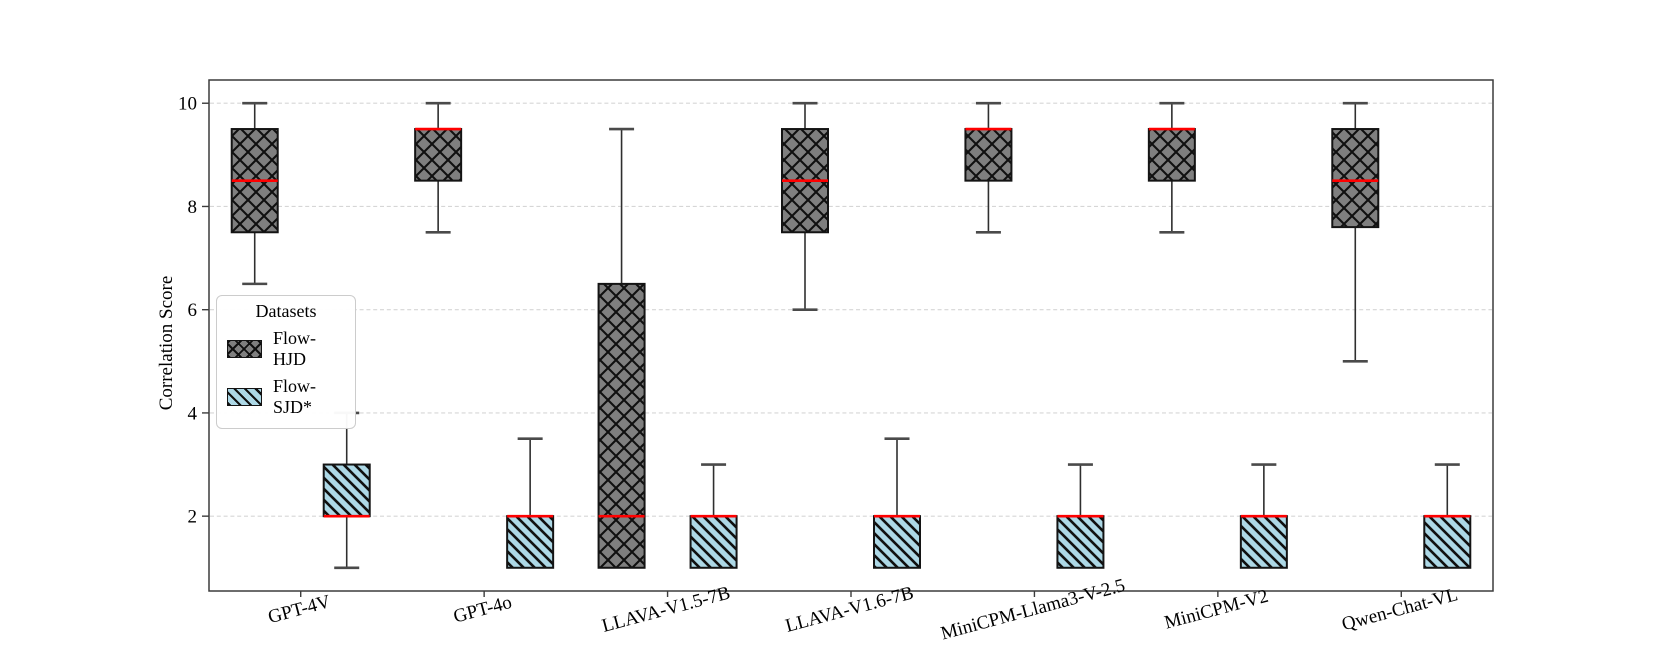 Image resolution: width=1661 pixels, height=664 pixels. What do you see at coordinates (244, 349) in the screenshot?
I see `flow-hjd-hatch-swatch` at bounding box center [244, 349].